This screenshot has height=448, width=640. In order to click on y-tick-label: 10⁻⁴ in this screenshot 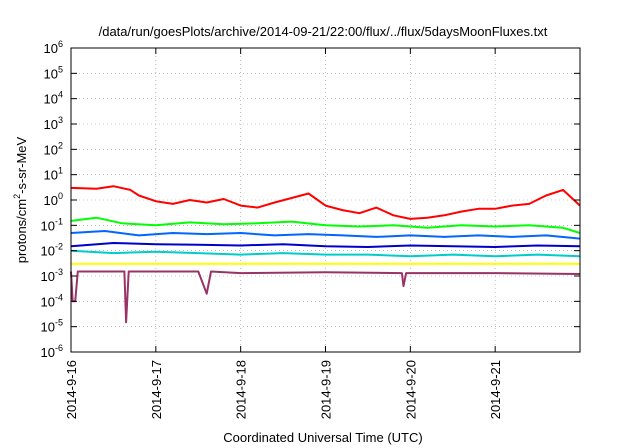, I will do `click(52, 300)`.